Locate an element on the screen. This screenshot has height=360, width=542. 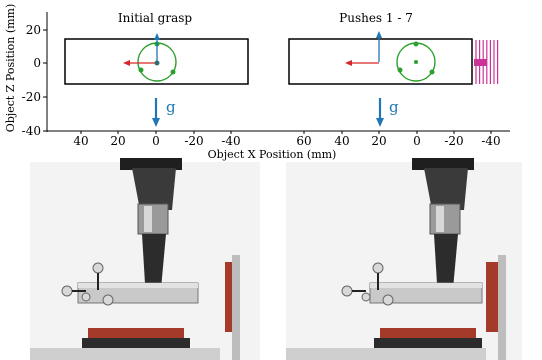
center-point is located at coordinates (416, 62).